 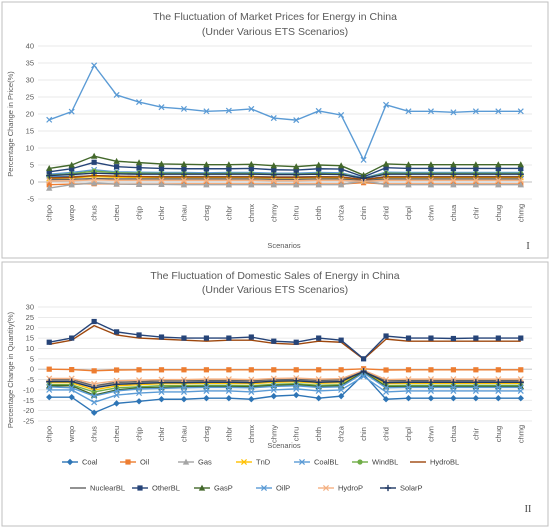 I want to click on sales-series-solarp, so click(x=285, y=379).